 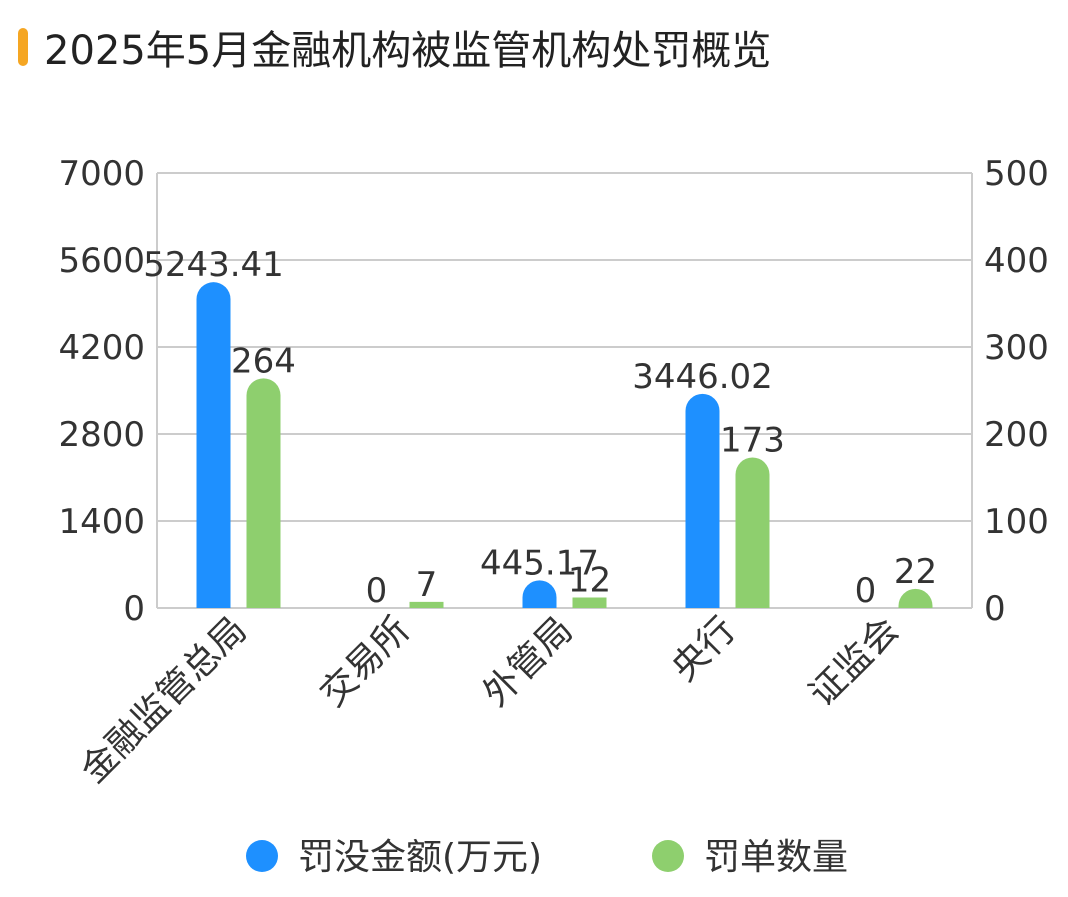 I want to click on data-label-series-2: 264, so click(x=263, y=361).